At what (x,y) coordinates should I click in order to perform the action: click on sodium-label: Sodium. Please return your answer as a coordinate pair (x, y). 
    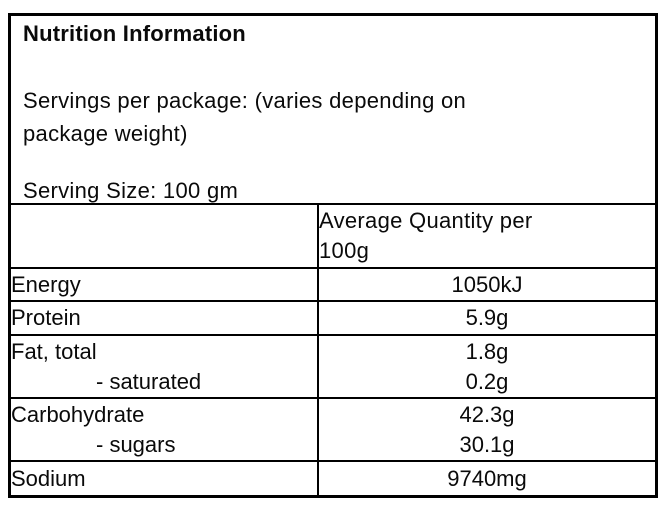
    Looking at the image, I should click on (164, 478).